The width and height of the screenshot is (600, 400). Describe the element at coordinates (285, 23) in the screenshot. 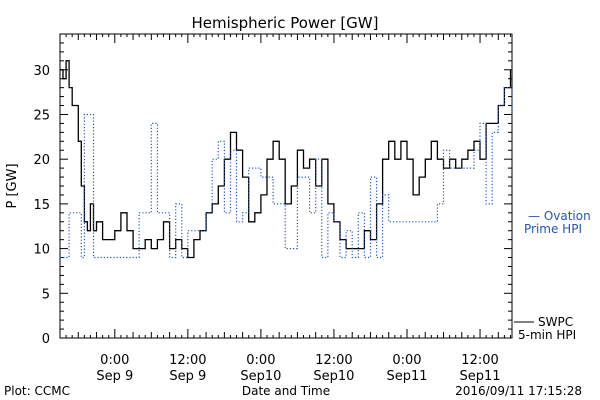

I see `chart-title: Hemispheric Power [GW]` at that location.